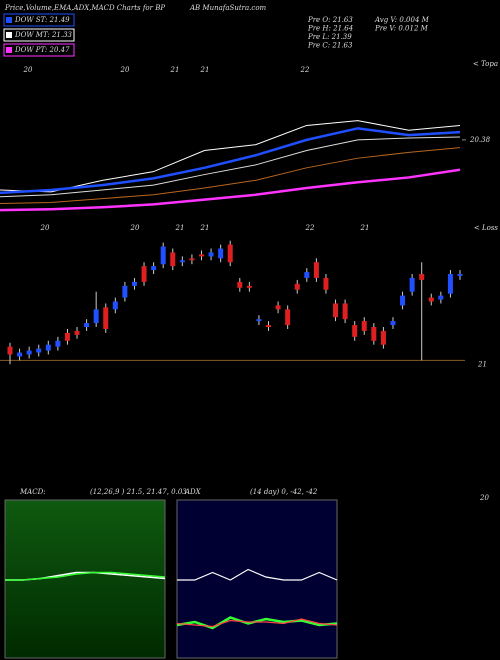 Image resolution: width=500 pixels, height=660 pixels. I want to click on info: Avg V: 0.004 M, so click(402, 20).